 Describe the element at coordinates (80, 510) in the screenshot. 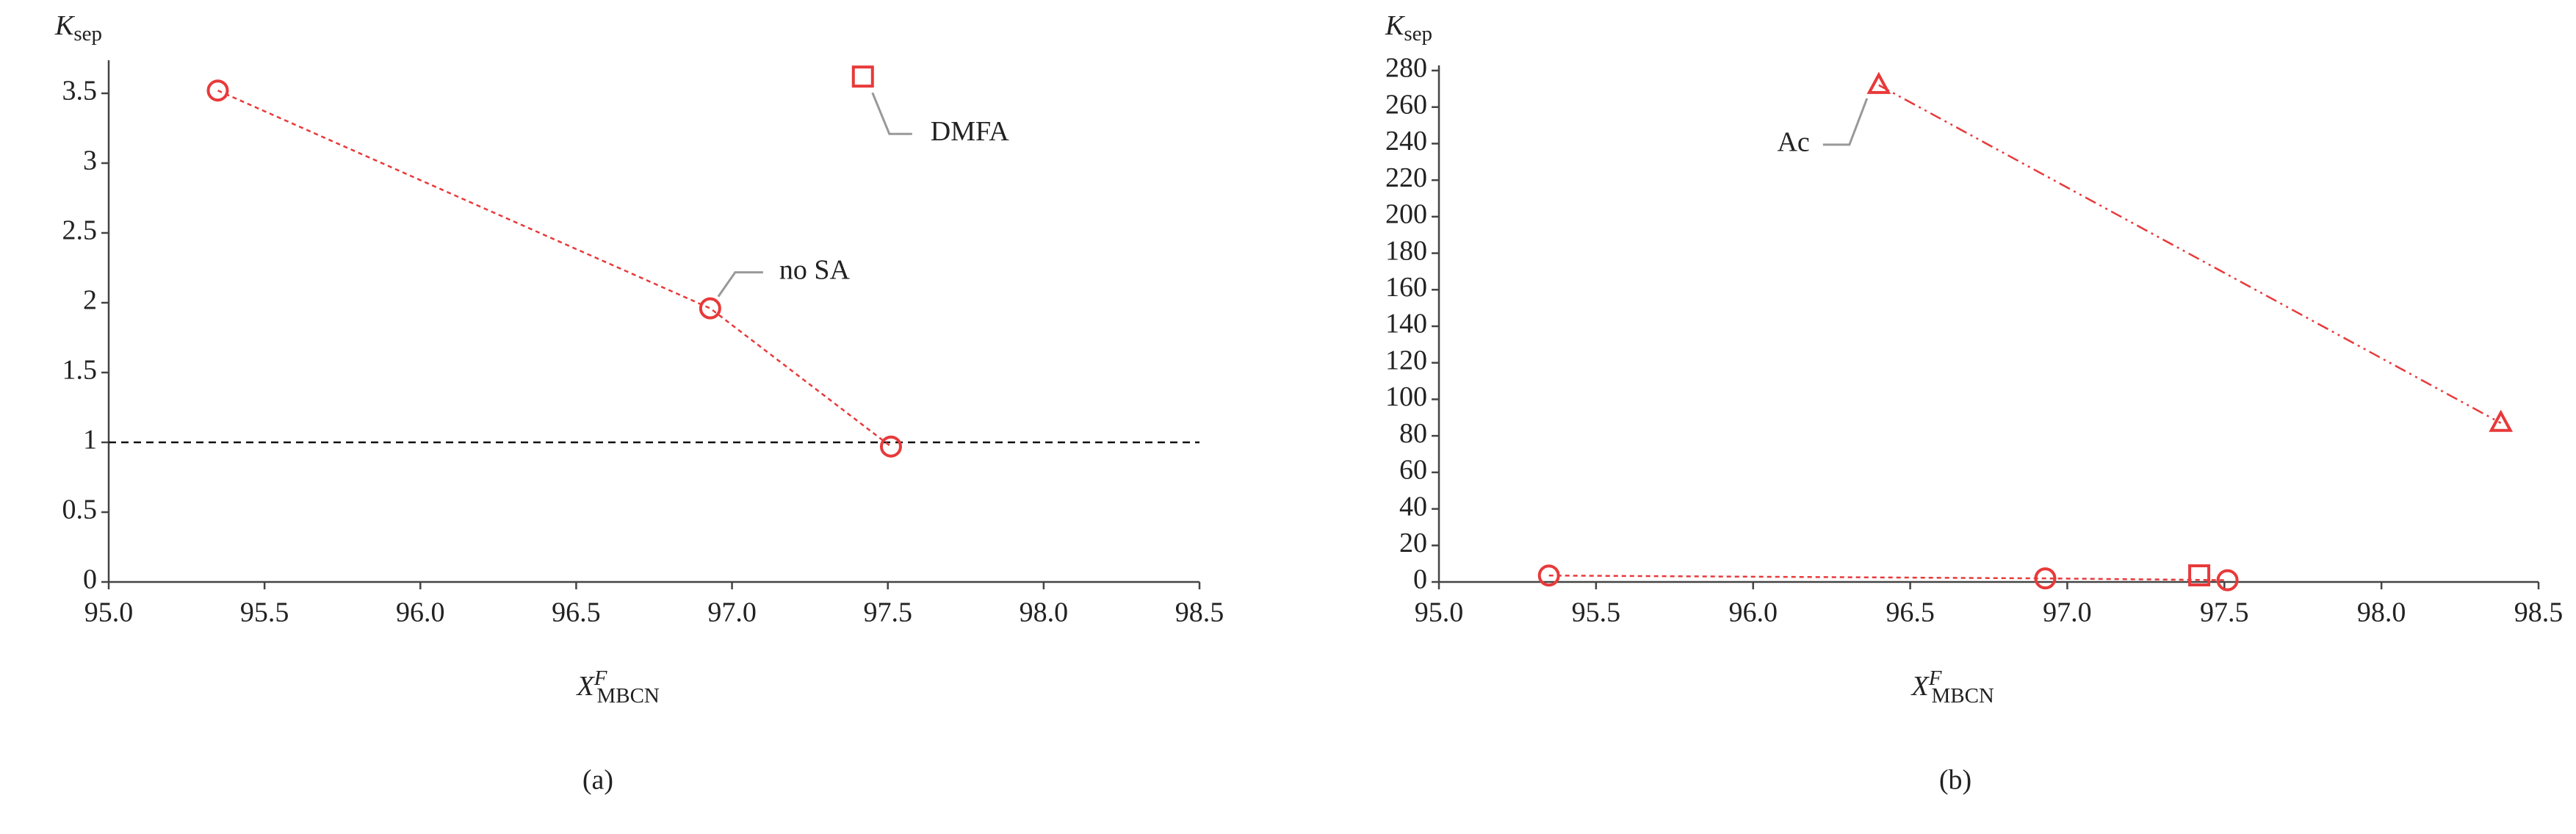

I see `y-tick-label: 0.5` at that location.